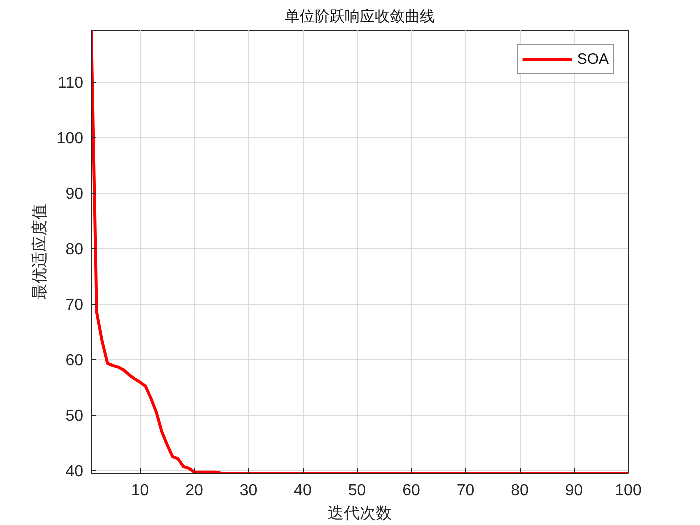 This screenshot has height=525, width=700. Describe the element at coordinates (75, 472) in the screenshot. I see `y-tick-label: 40` at that location.